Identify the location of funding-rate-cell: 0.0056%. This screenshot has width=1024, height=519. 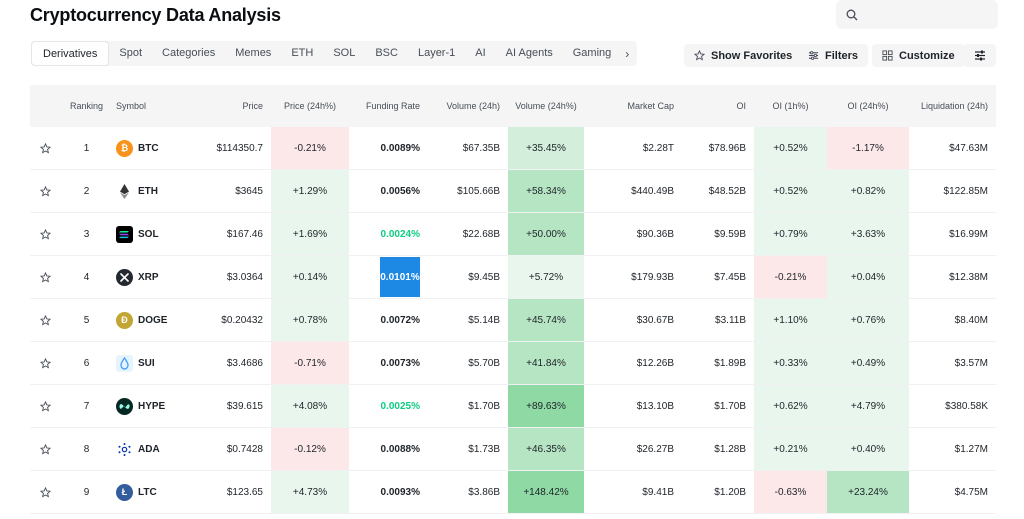
(400, 191).